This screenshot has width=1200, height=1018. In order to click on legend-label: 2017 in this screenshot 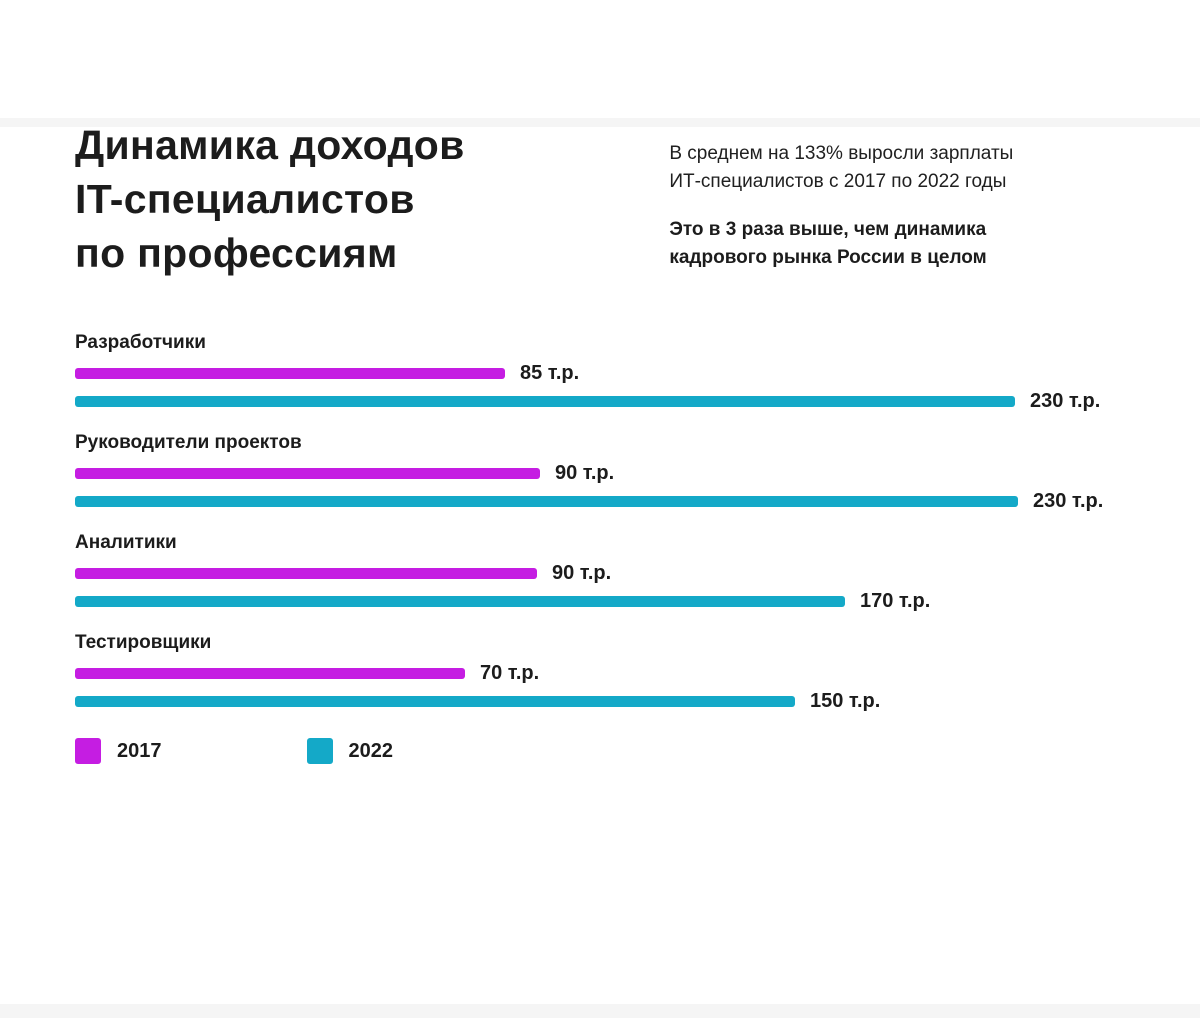, I will do `click(139, 750)`.